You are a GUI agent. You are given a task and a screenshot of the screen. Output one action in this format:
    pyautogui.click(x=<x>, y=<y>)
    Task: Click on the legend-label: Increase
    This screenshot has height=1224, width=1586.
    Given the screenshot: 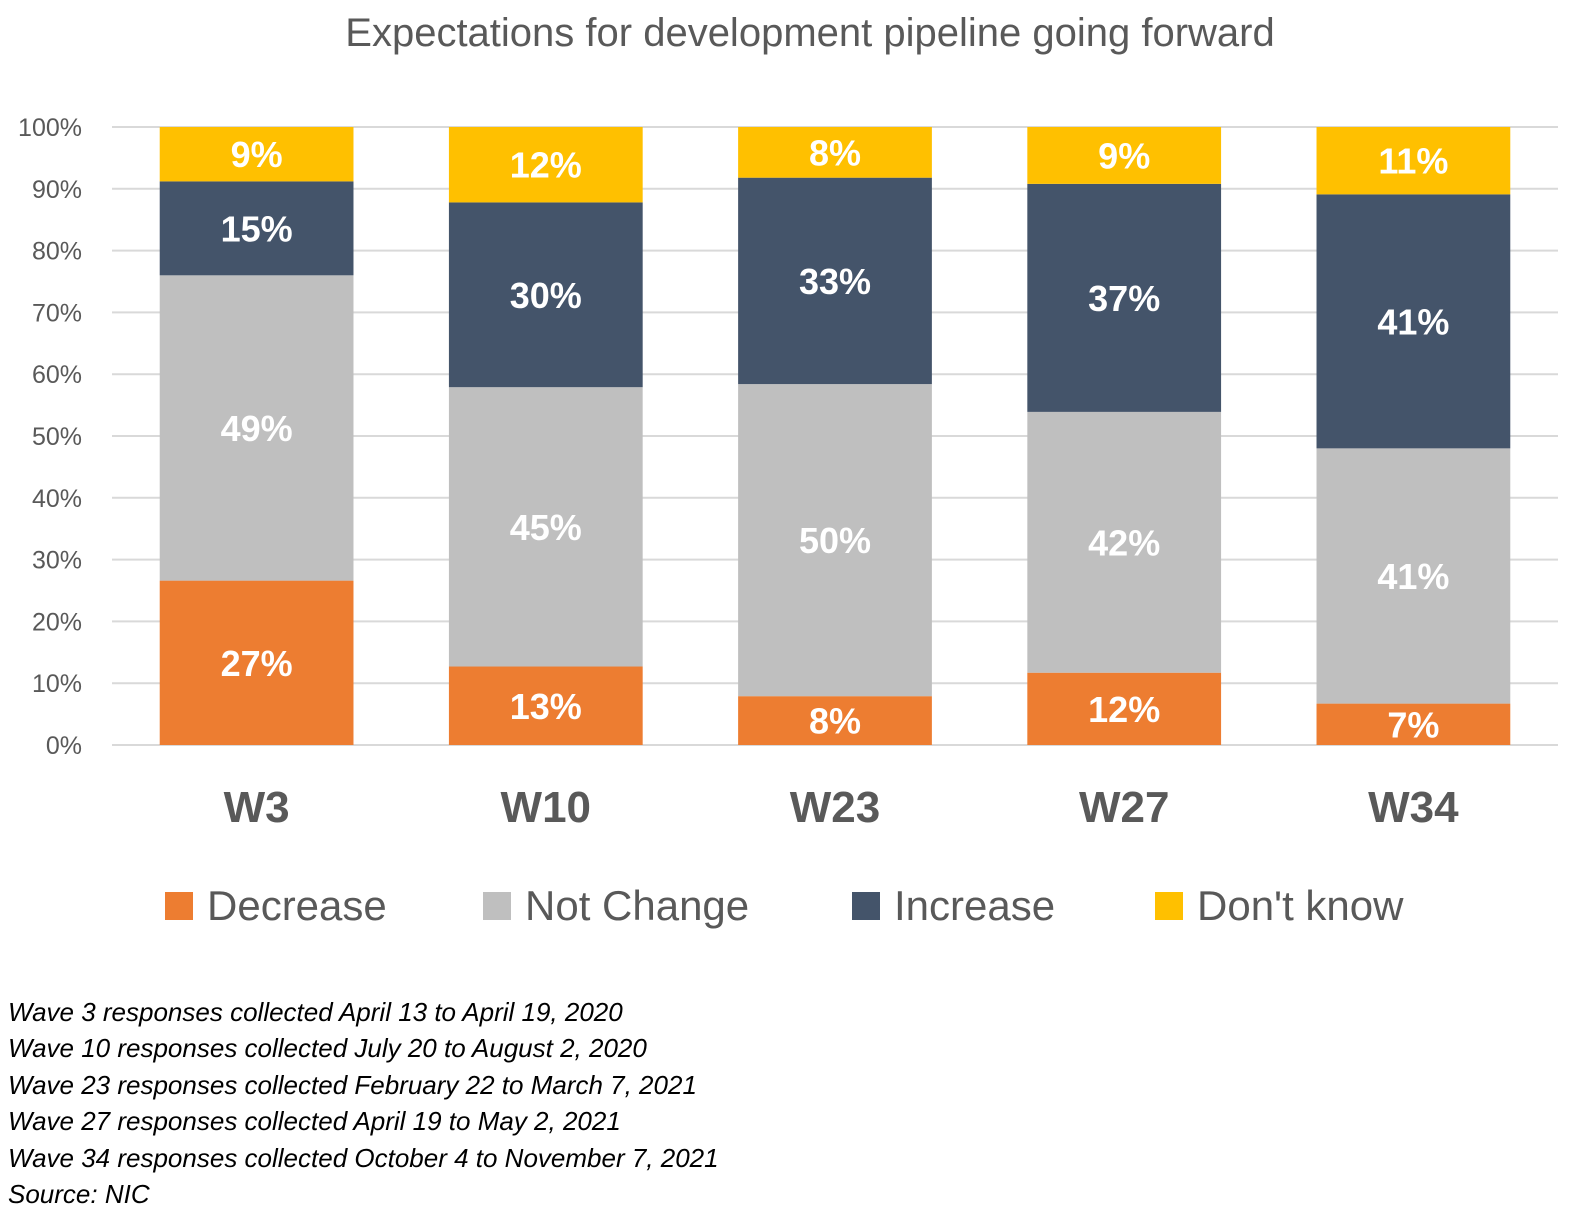 What is the action you would take?
    pyautogui.click(x=974, y=905)
    